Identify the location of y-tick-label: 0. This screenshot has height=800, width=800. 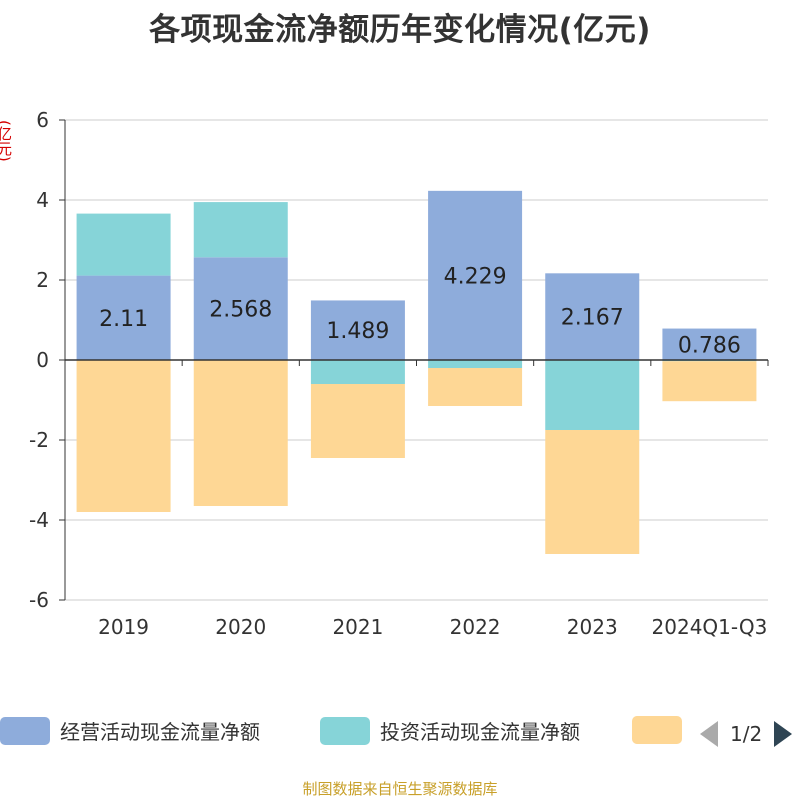
(42, 360).